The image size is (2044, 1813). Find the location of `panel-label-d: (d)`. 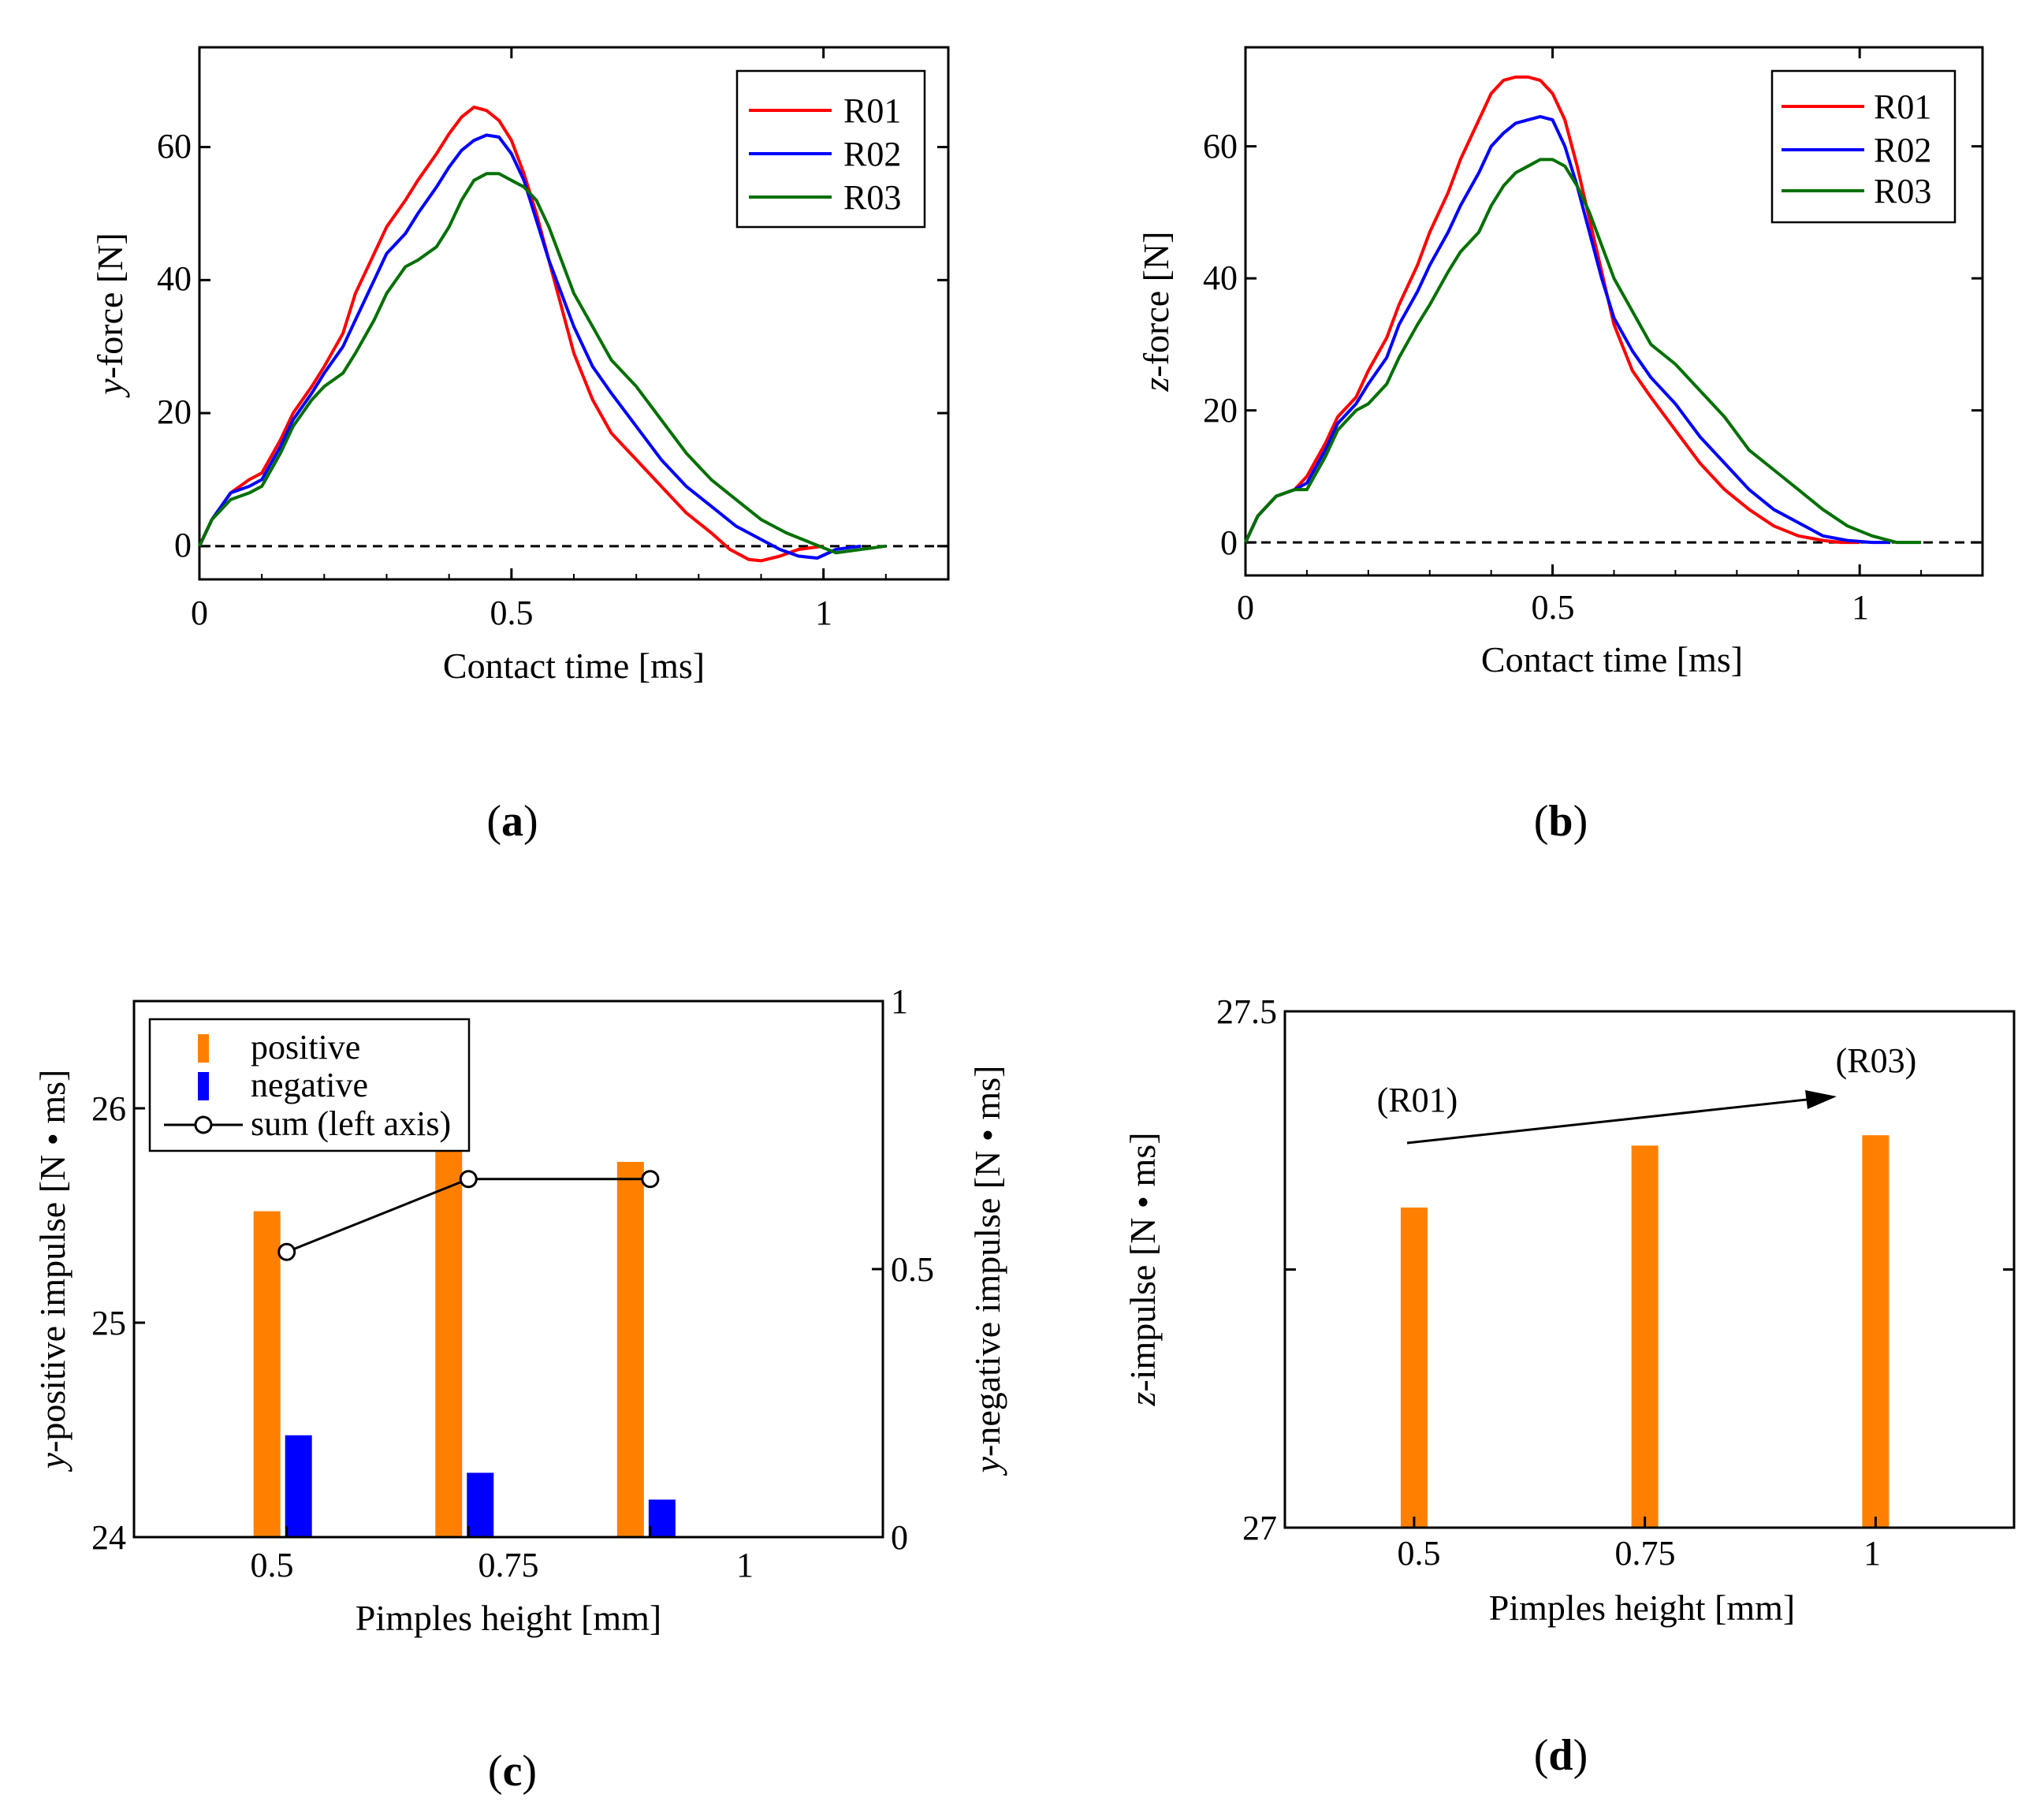

panel-label-d: (d) is located at coordinates (1561, 1755).